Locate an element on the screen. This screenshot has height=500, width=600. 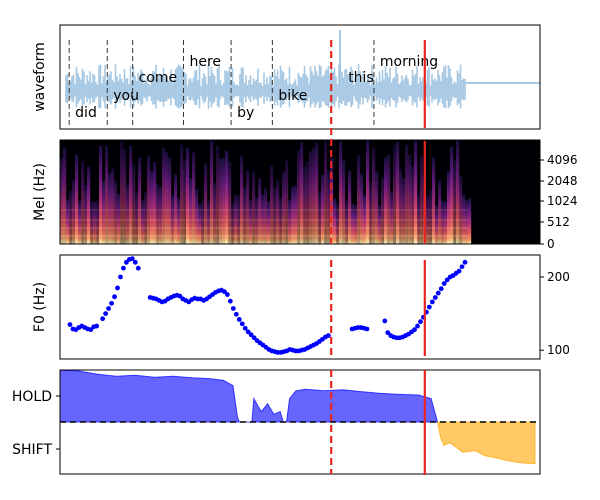
f0-tick-label: 200 is located at coordinates (558, 277).